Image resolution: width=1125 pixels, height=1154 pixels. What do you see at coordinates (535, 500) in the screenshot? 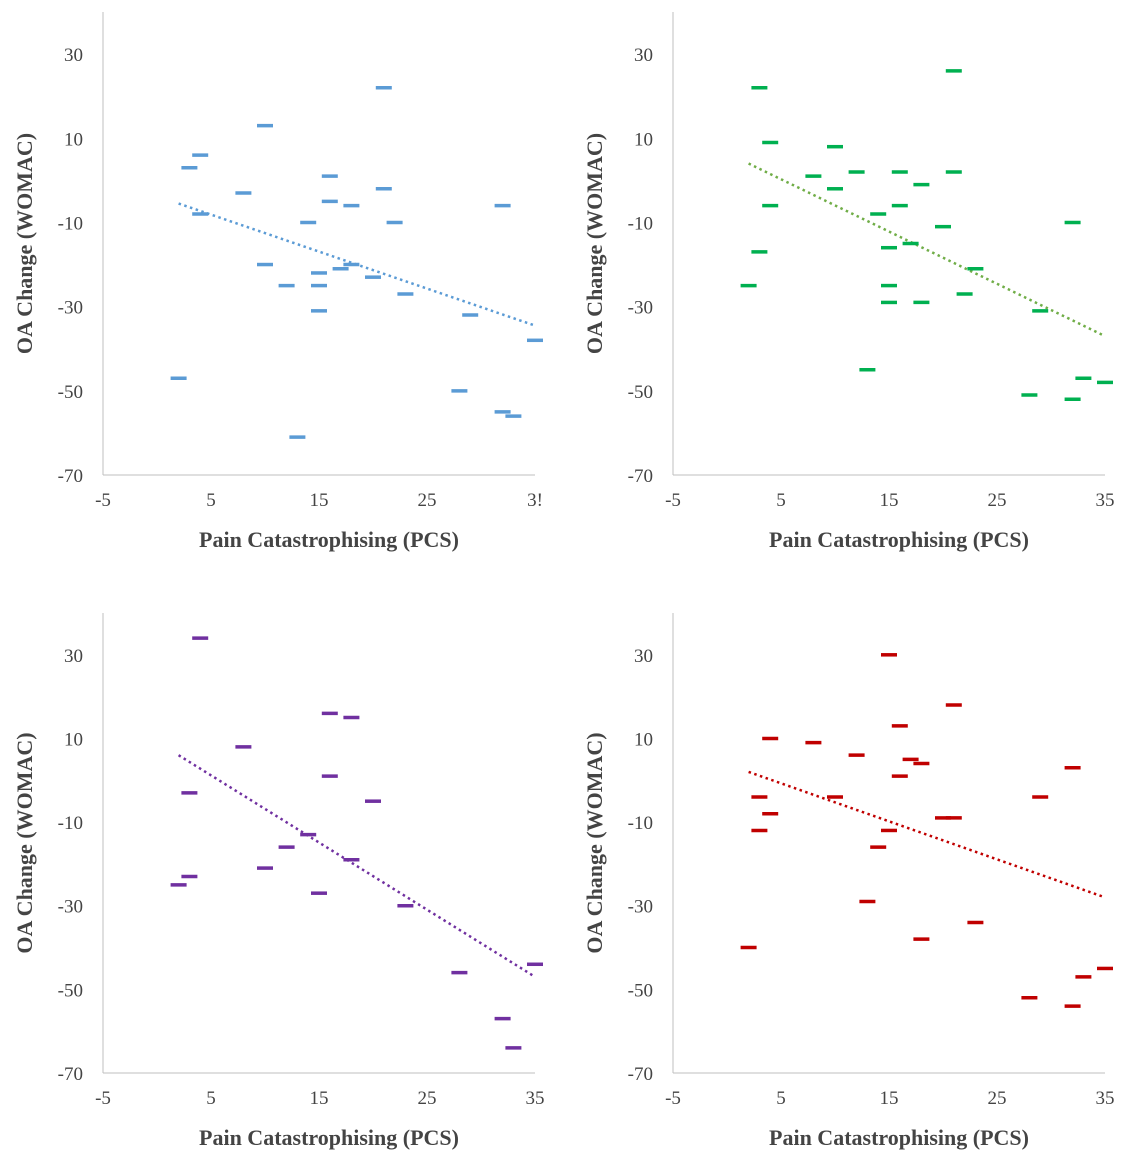
I see `x-tick-label: 3!` at bounding box center [535, 500].